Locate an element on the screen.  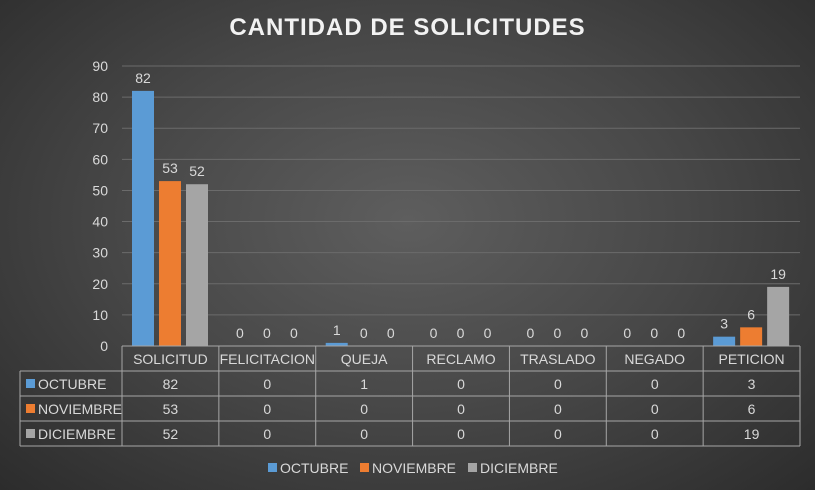
chart-title: CANTIDAD DE SOLICITUDES is located at coordinates (407, 27).